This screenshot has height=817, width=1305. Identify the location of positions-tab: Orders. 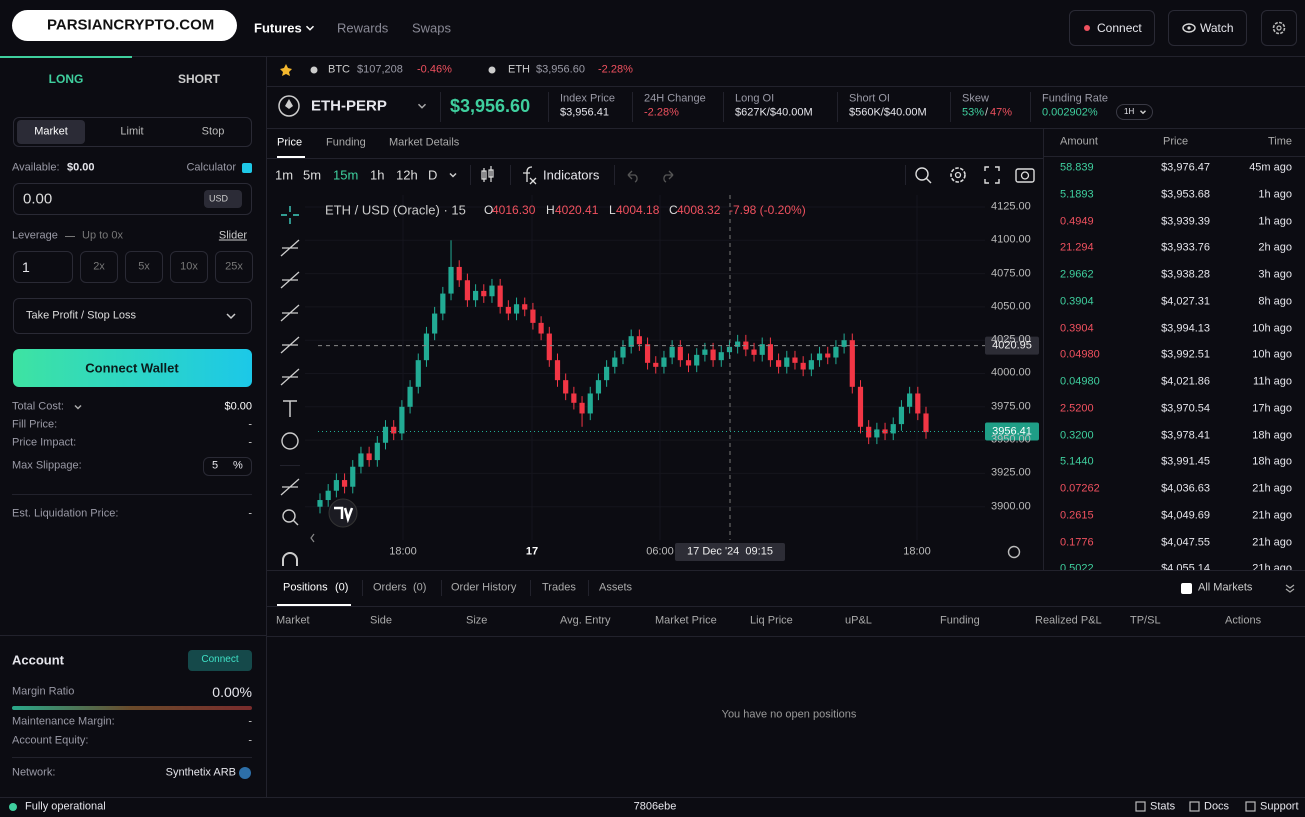
(390, 587).